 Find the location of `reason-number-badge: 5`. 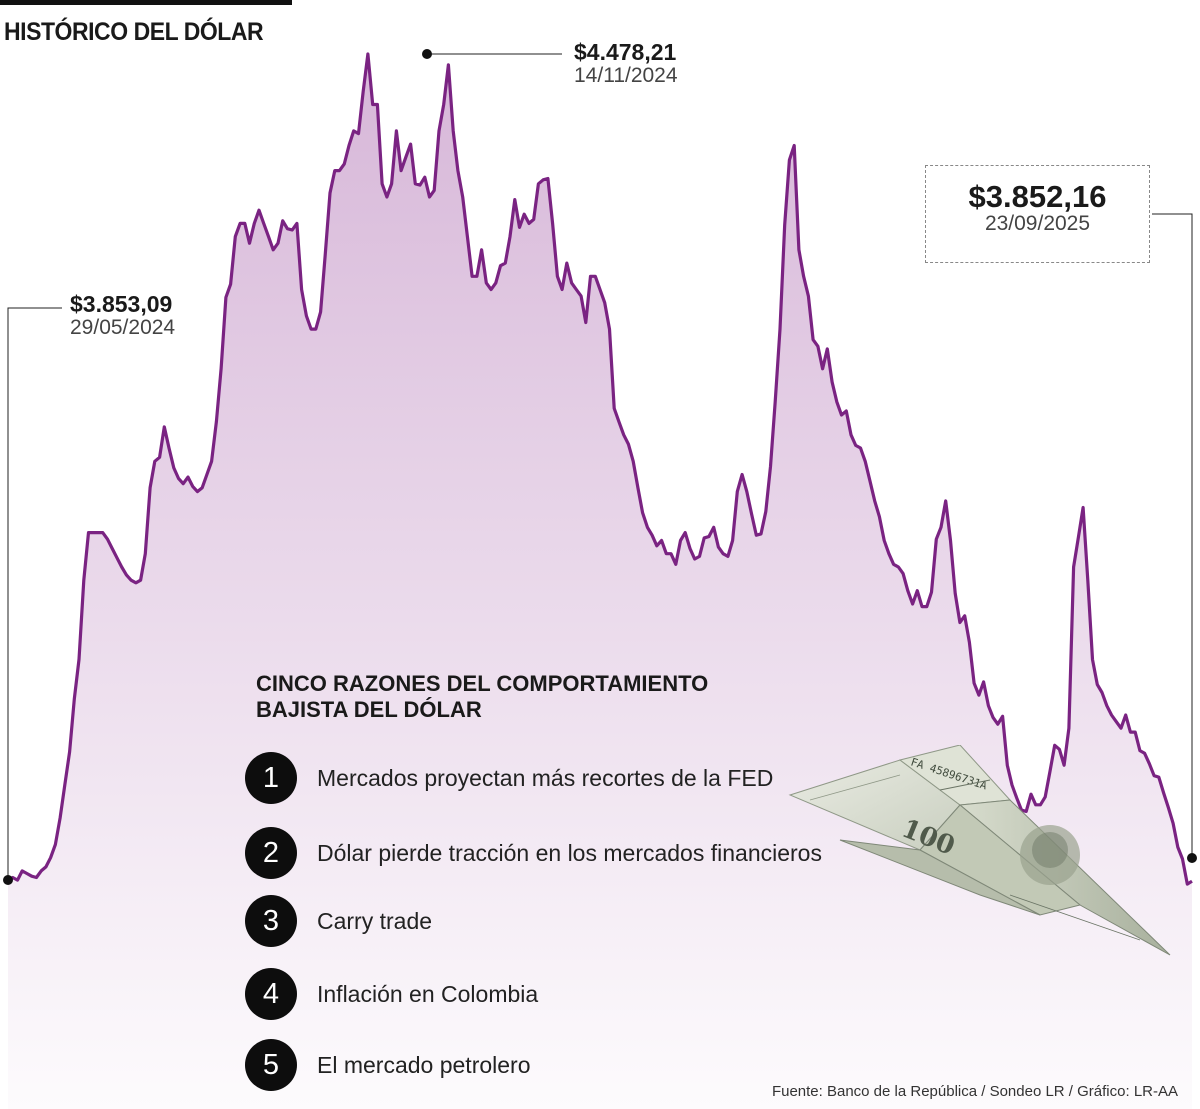

reason-number-badge: 5 is located at coordinates (271, 1065).